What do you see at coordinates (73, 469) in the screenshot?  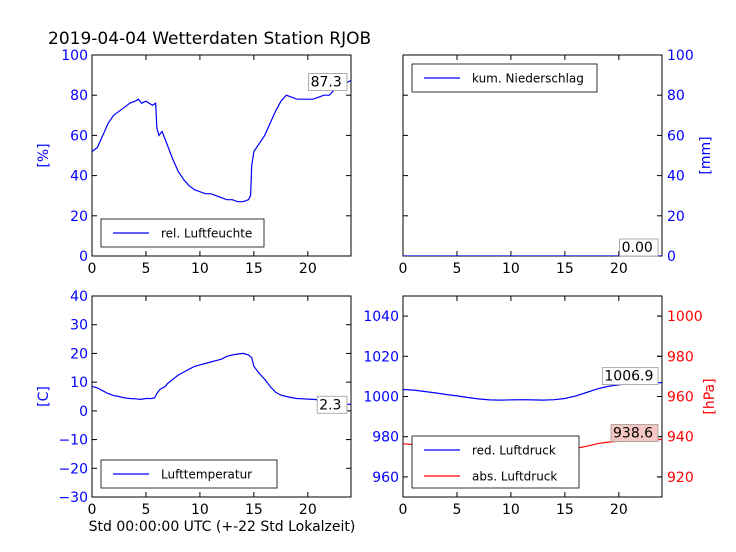 I see `y-tick-label: −20` at bounding box center [73, 469].